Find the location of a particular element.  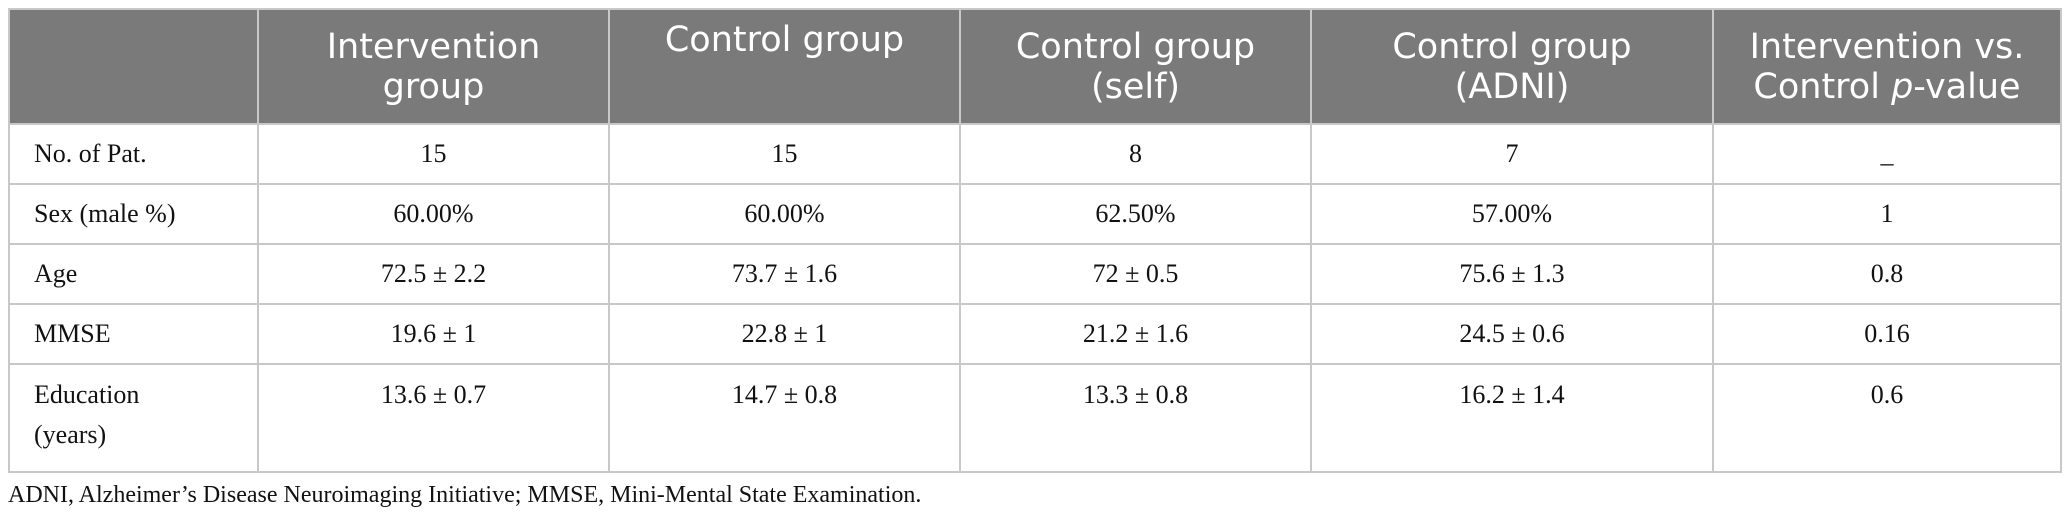

header-line: Intervention vs. is located at coordinates (1887, 46).